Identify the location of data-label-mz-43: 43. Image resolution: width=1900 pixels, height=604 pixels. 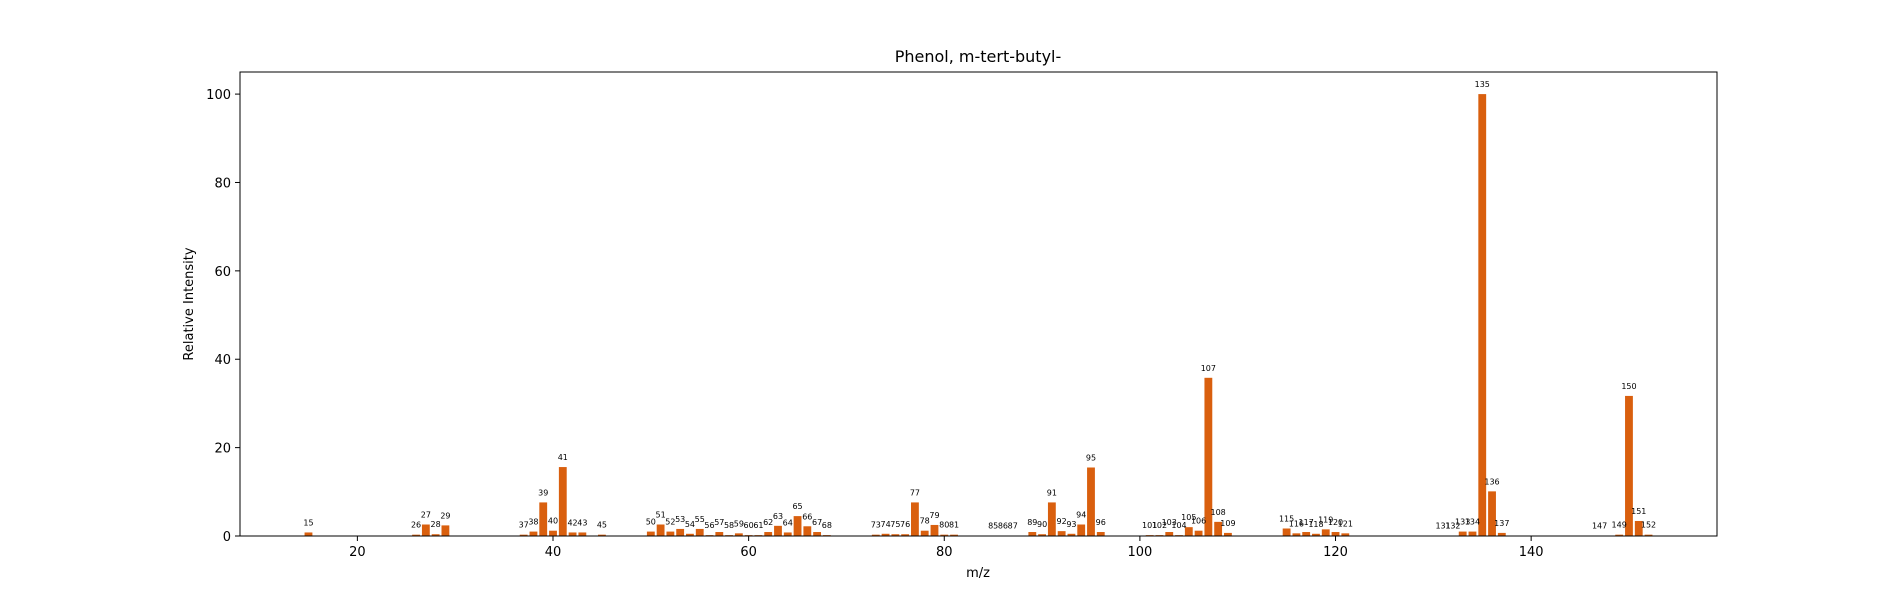
(582, 522).